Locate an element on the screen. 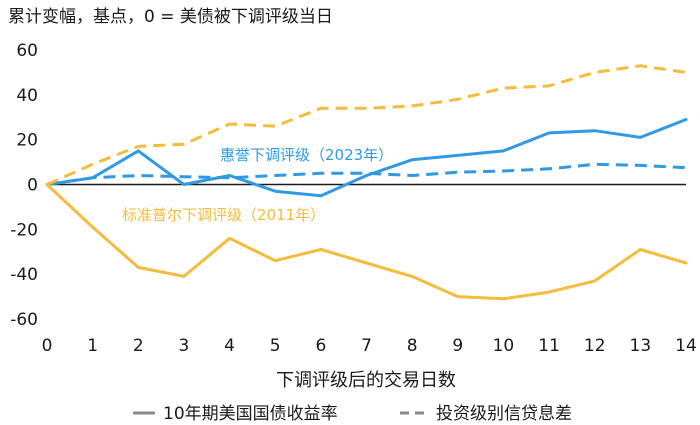 Image resolution: width=700 pixels, height=425 pixels. x-tick-label: 14 is located at coordinates (686, 346).